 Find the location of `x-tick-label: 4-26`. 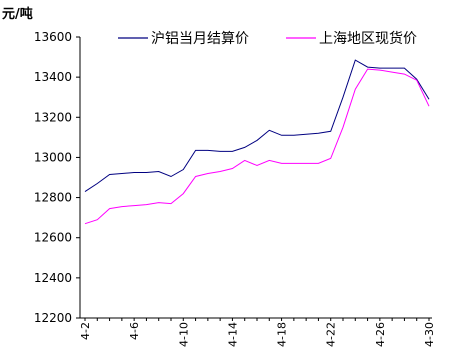

x-tick-label: 4-26 is located at coordinates (380, 334).